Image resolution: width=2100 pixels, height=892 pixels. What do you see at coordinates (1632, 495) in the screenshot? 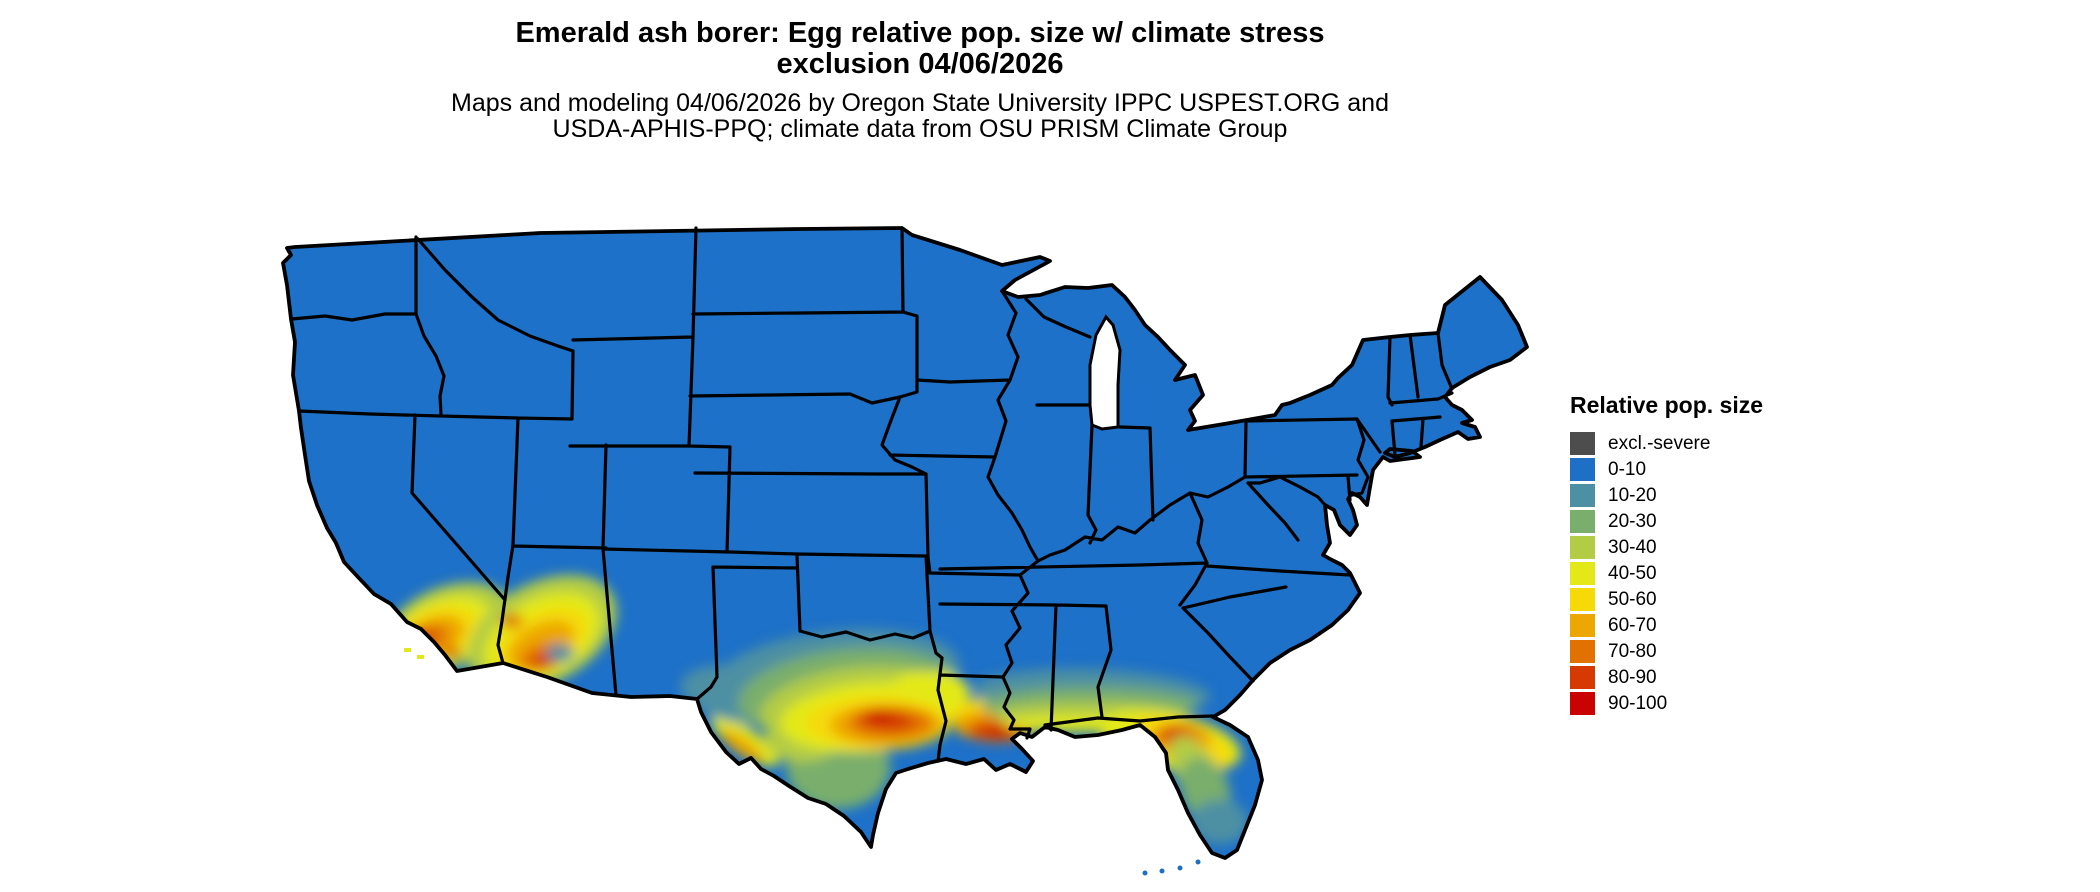
I see `legend-item-label: 10-20` at bounding box center [1632, 495].